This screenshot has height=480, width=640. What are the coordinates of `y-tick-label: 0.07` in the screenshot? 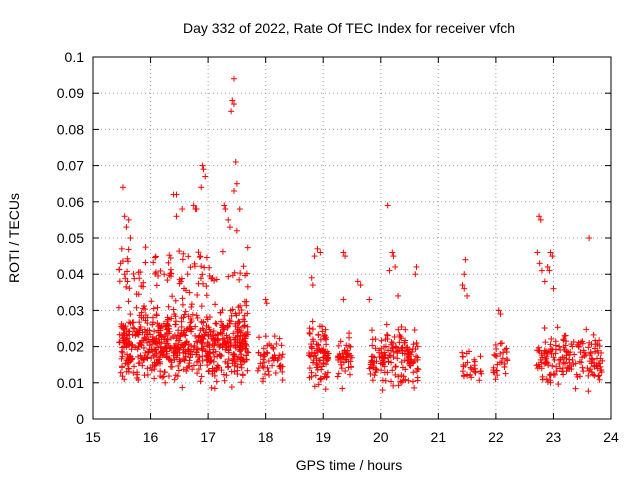 It's located at (70, 166).